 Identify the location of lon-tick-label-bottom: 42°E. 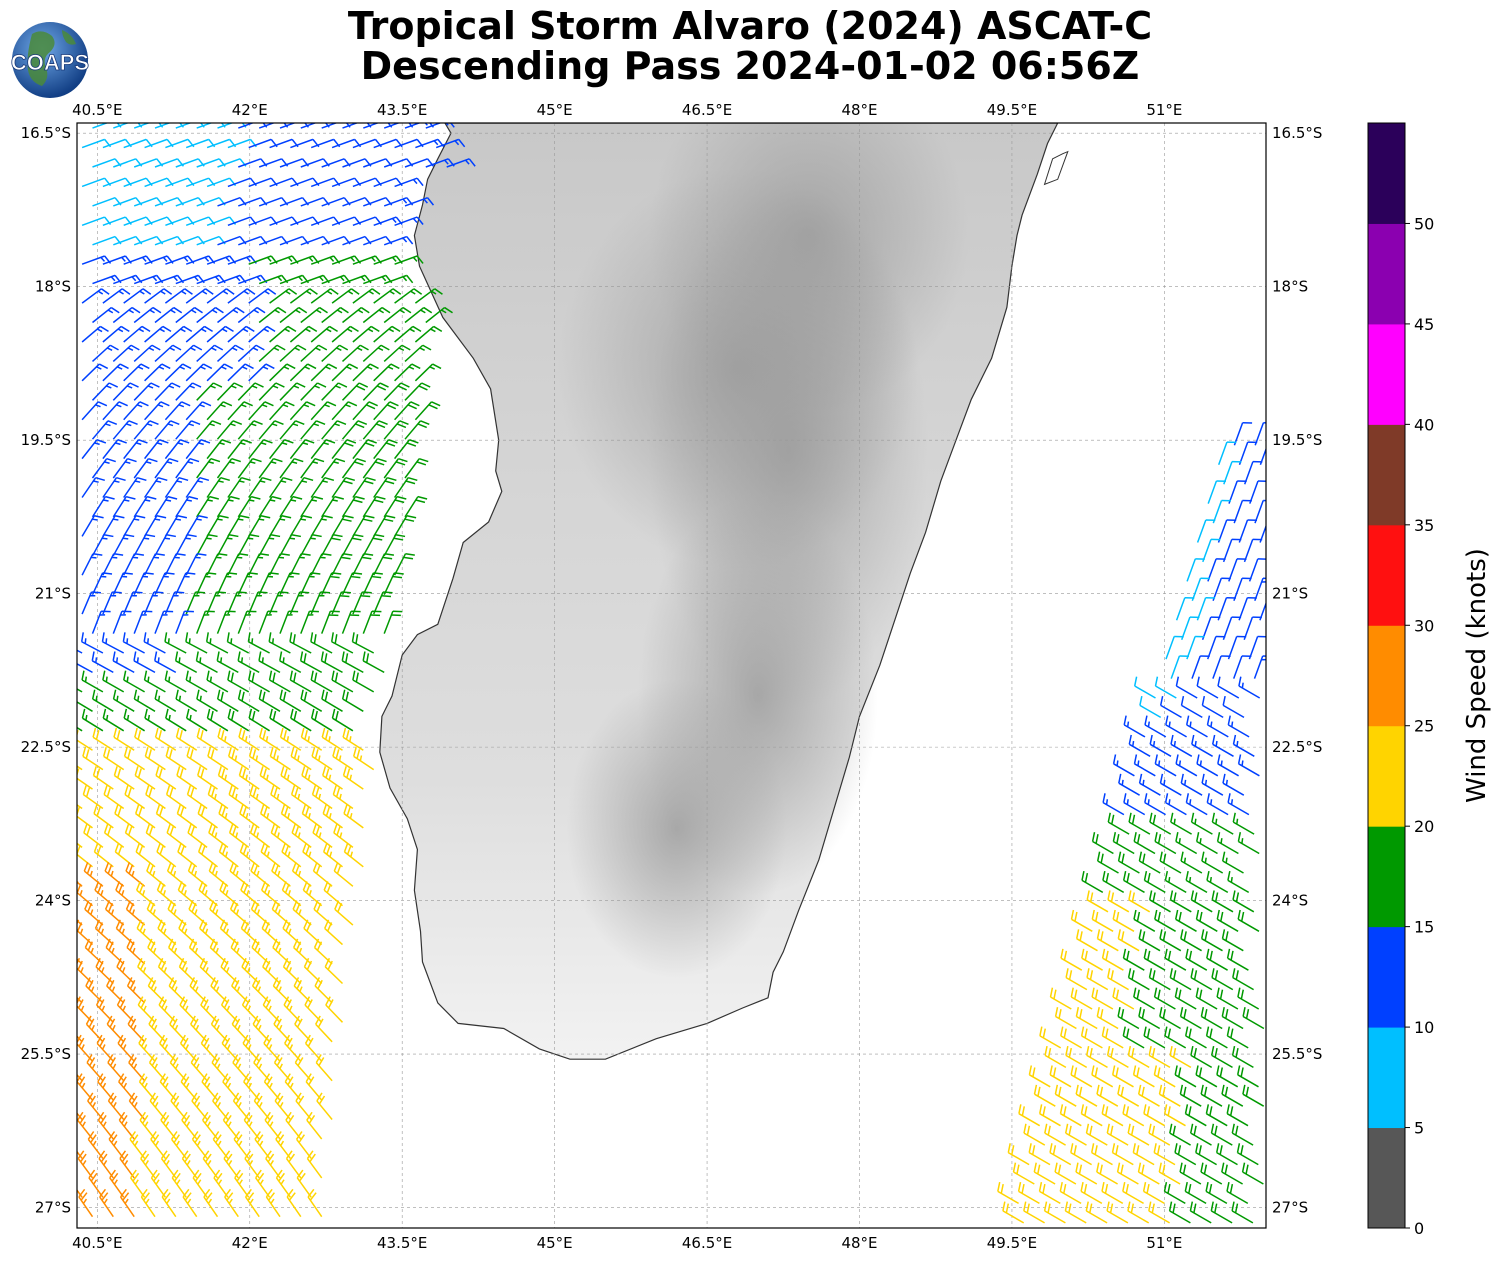
(250, 1243).